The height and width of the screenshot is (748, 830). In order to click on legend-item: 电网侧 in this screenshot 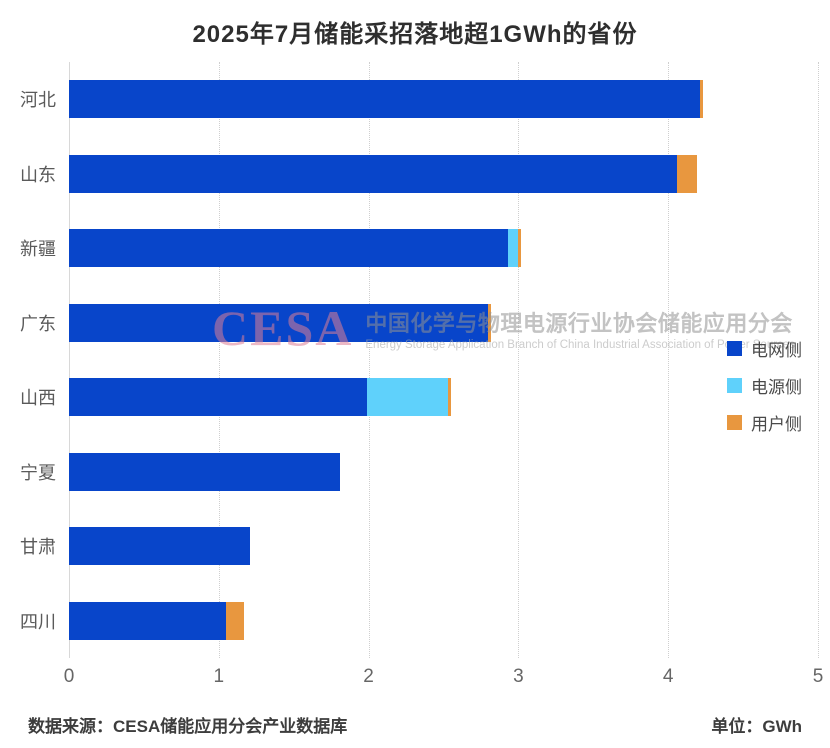, I will do `click(764, 348)`.